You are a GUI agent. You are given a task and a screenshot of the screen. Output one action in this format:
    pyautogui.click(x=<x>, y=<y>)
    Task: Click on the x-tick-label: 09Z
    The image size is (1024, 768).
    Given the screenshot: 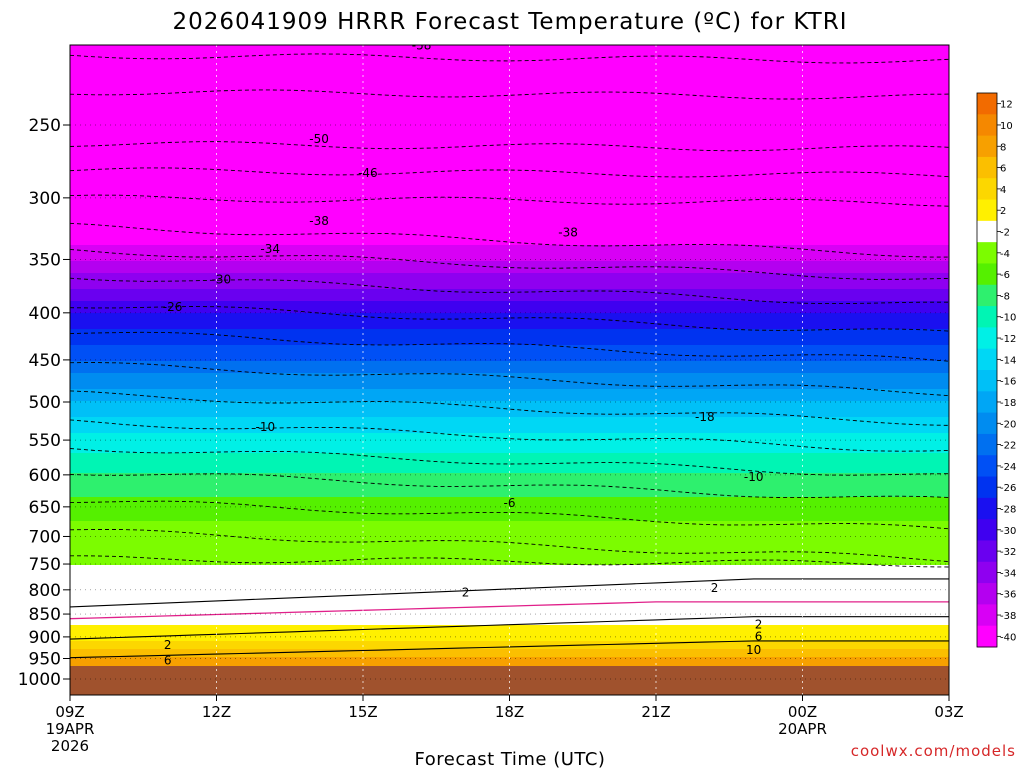 What is the action you would take?
    pyautogui.click(x=69, y=712)
    